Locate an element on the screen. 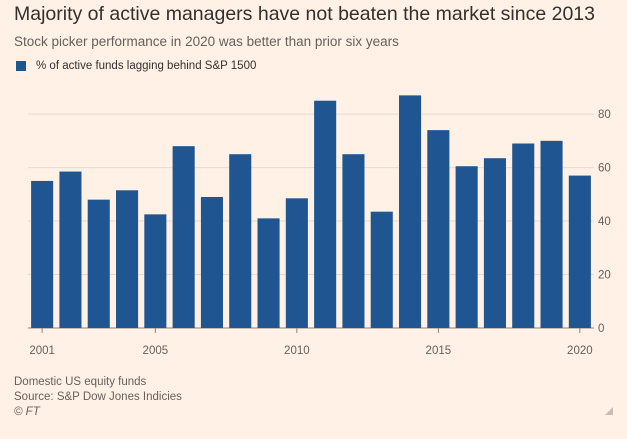 The width and height of the screenshot is (627, 439). bar-2002 is located at coordinates (70, 249).